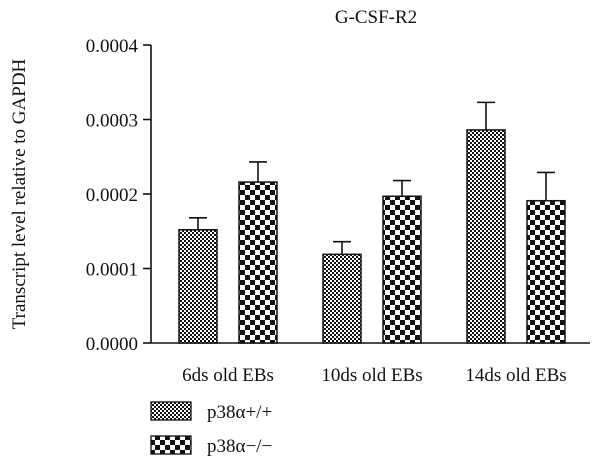 Image resolution: width=600 pixels, height=472 pixels. Describe the element at coordinates (112, 121) in the screenshot. I see `y-tick-label: 0.0003` at that location.